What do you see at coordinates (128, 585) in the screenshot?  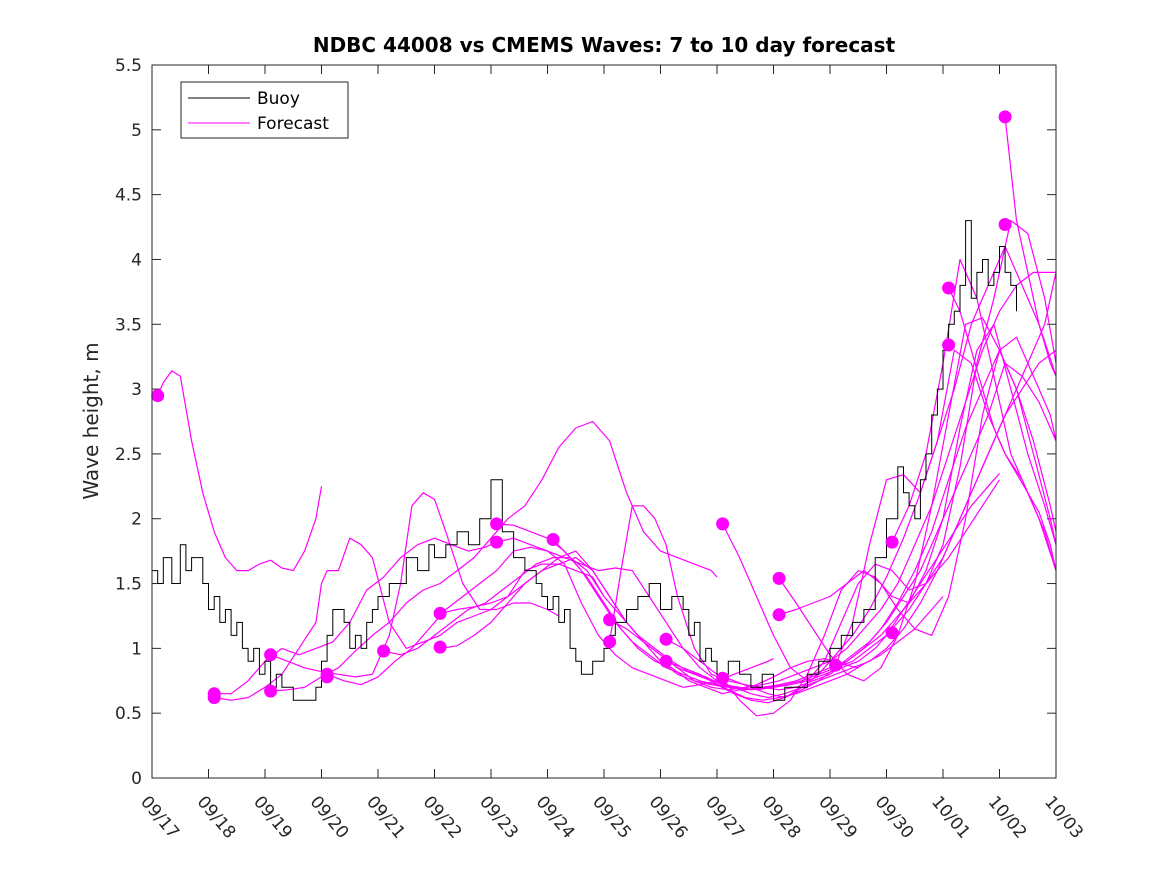 I see `y-tick-label: 1.5` at bounding box center [128, 585].